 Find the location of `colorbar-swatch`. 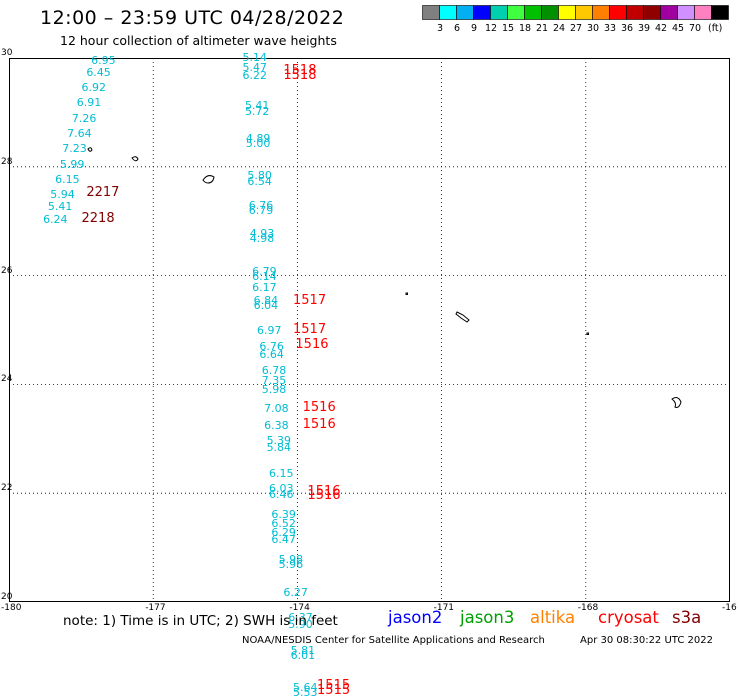

colorbar-swatch is located at coordinates (720, 12).